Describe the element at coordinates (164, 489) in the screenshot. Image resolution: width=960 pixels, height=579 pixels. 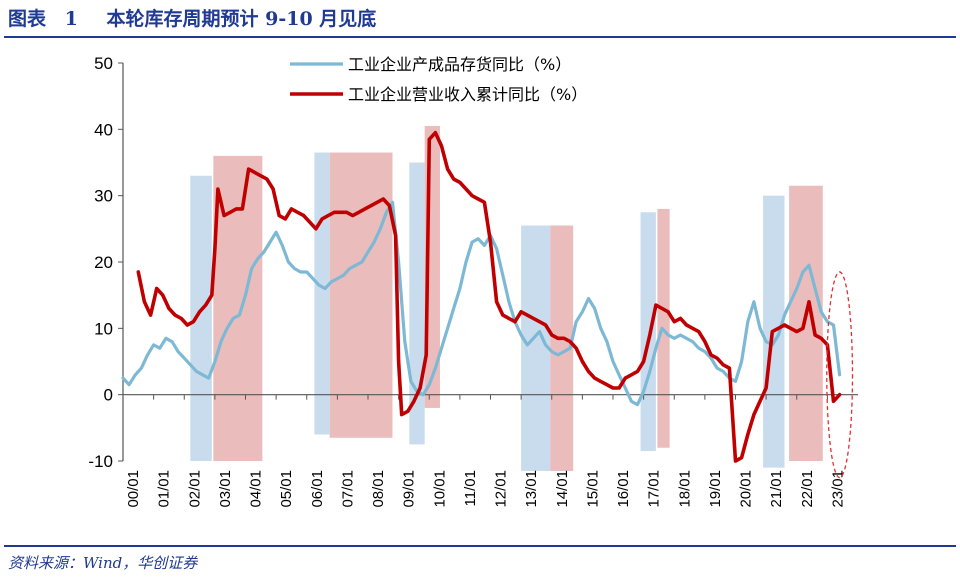
I see `x-tick-label: 01/01` at that location.